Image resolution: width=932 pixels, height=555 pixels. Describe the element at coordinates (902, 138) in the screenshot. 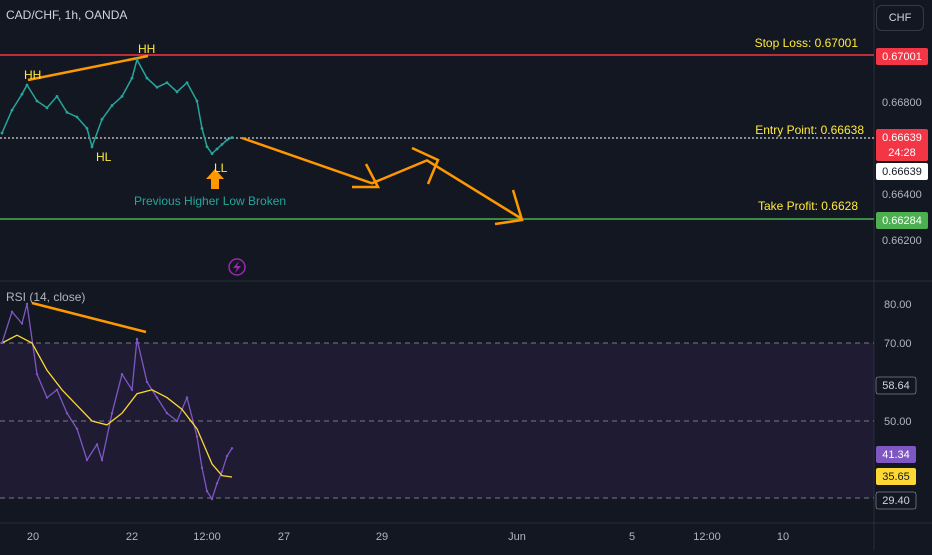

I see `current-price-badge: 0.66639` at that location.